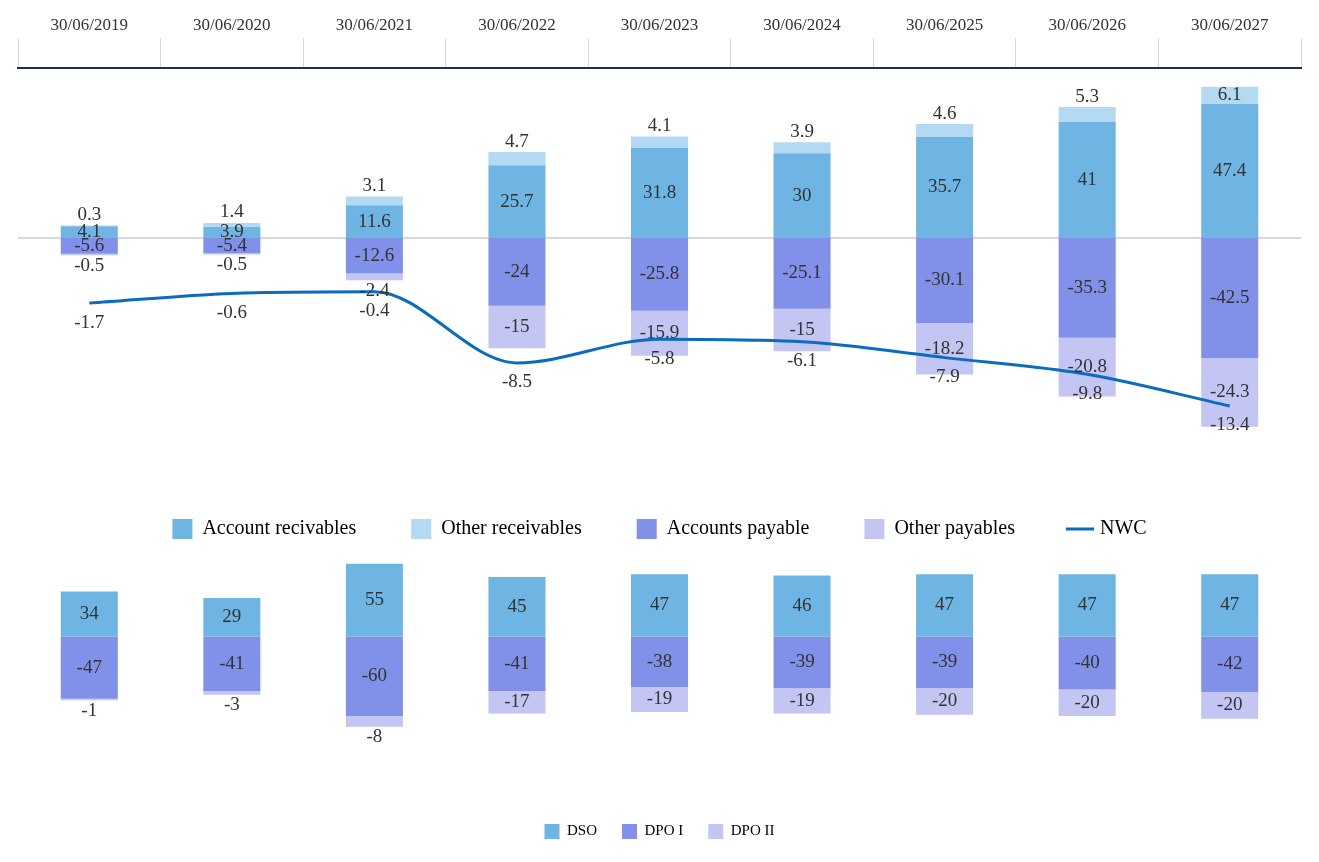 The height and width of the screenshot is (862, 1319). I want to click on x-tick-label: 30/06/2027, so click(1230, 24).